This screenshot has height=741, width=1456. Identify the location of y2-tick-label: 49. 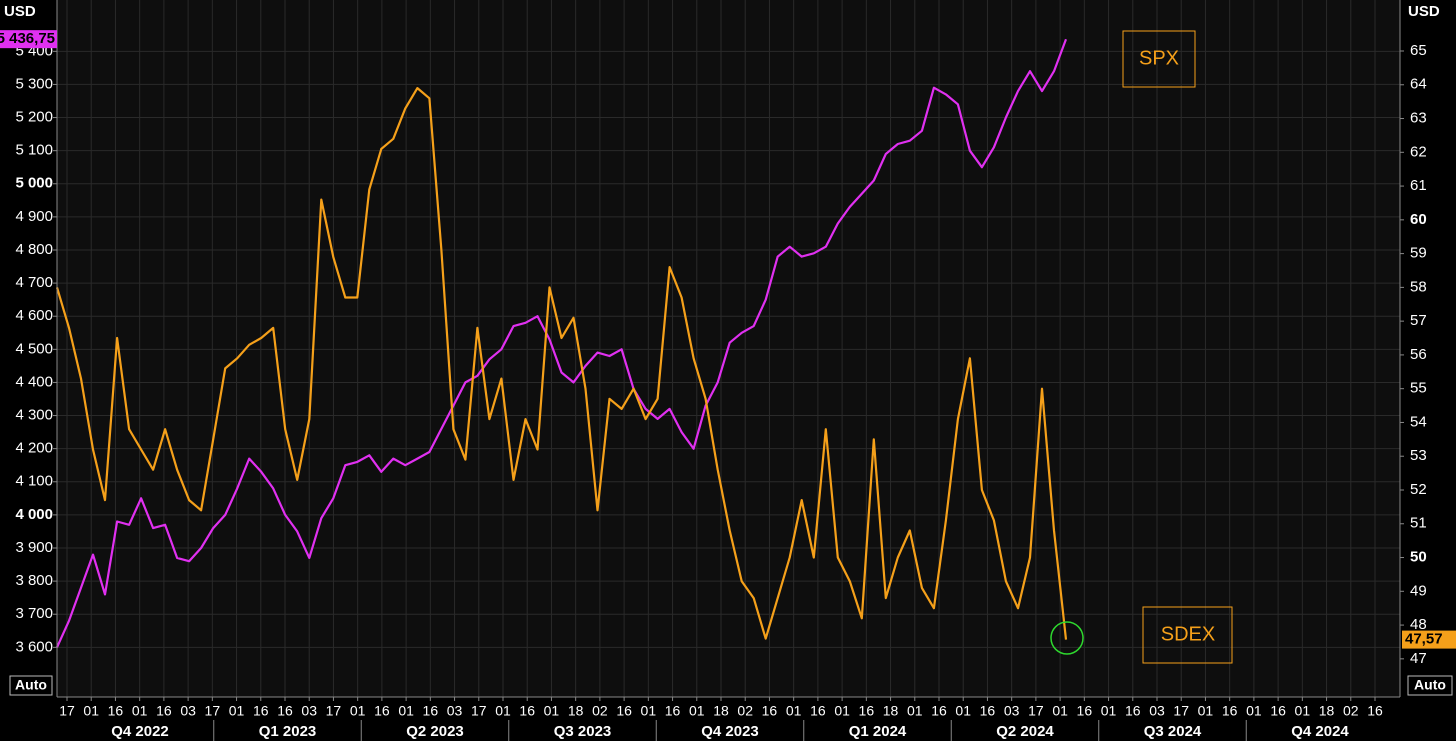
(1418, 590).